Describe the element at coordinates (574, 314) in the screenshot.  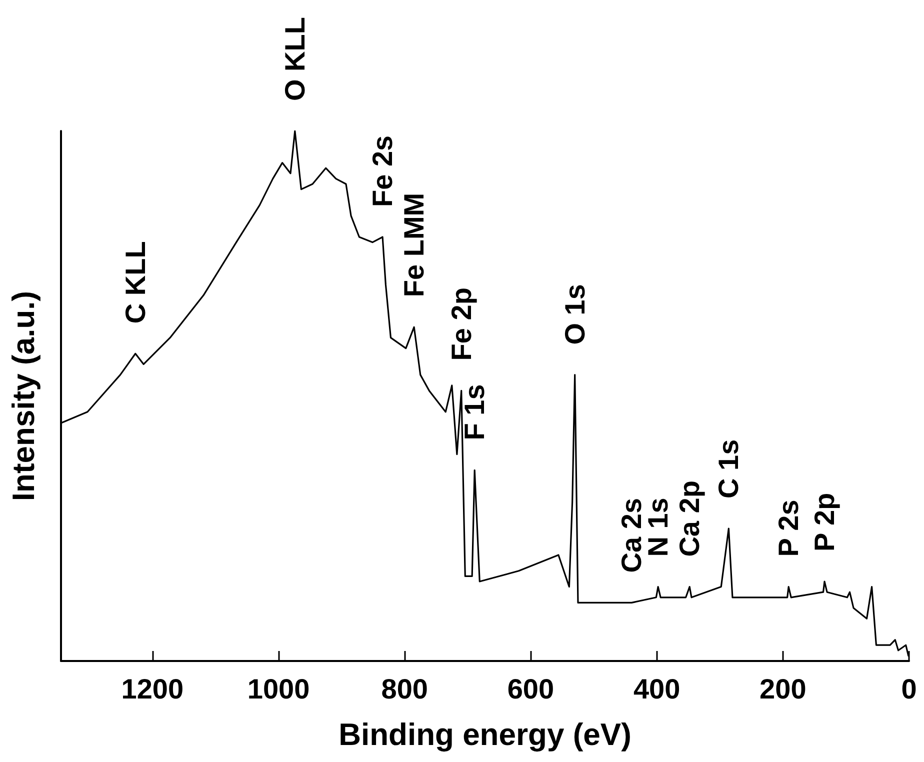
I see `annotation: O 1s` at that location.